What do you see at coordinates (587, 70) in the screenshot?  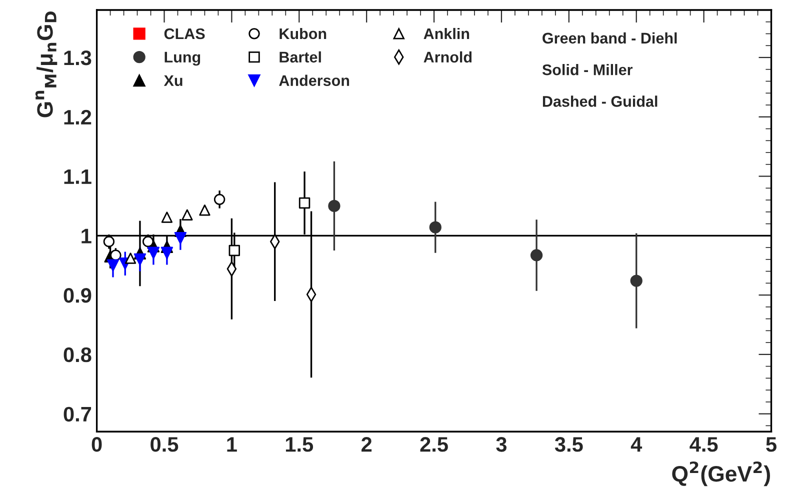 I see `annotation: Solid - Miller` at bounding box center [587, 70].